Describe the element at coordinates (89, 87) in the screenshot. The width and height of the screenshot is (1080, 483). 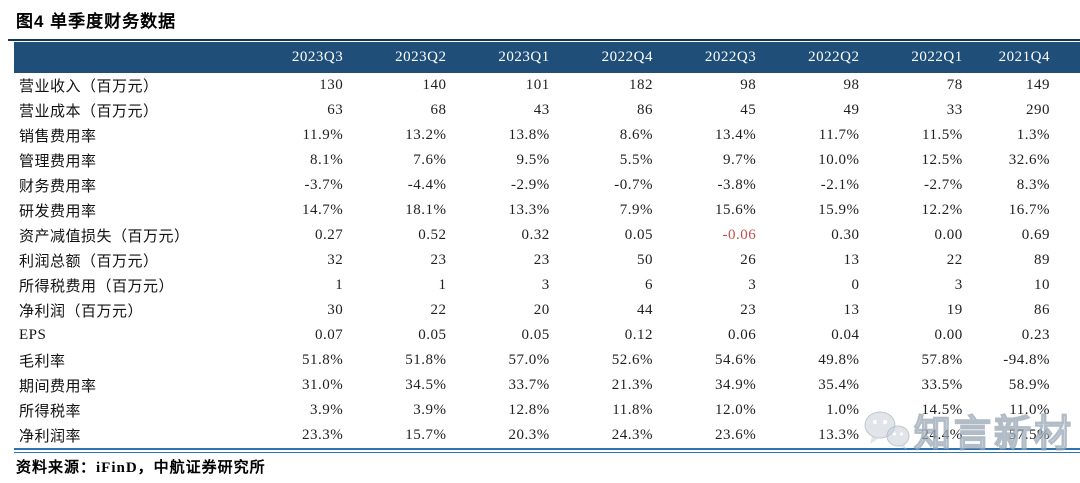
I see `row-label: 营业收入（百万元）` at that location.